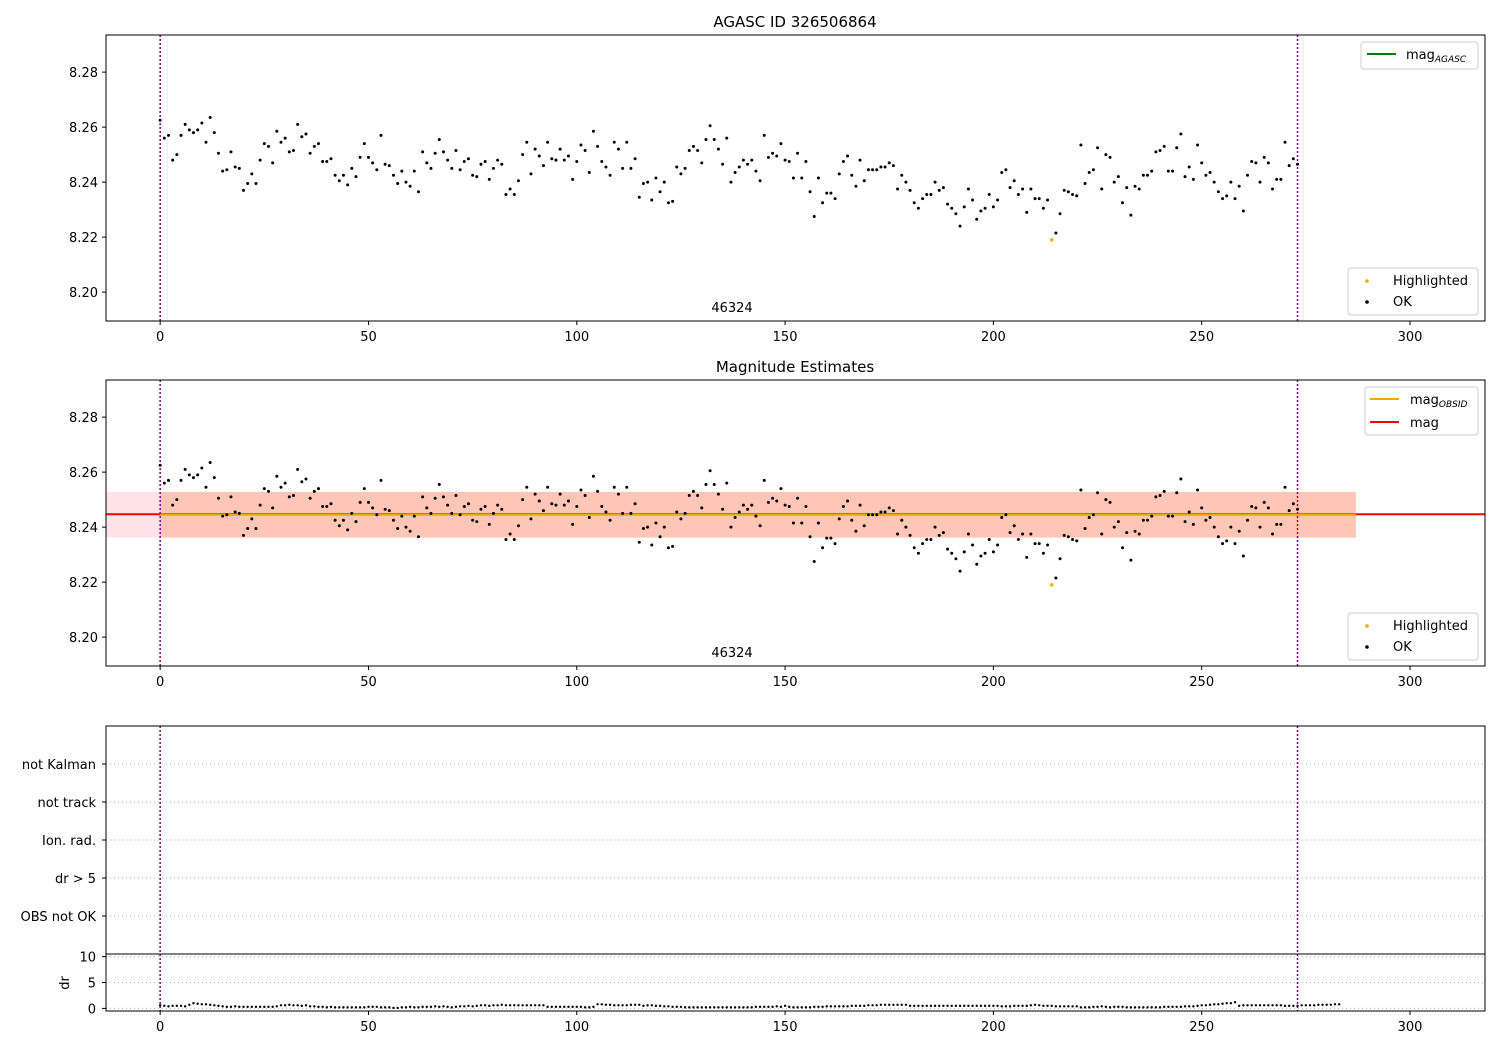 The width and height of the screenshot is (1500, 1050). Describe the element at coordinates (1436, 56) in the screenshot. I see `legend-mag-agasc-label: magAGASC` at that location.